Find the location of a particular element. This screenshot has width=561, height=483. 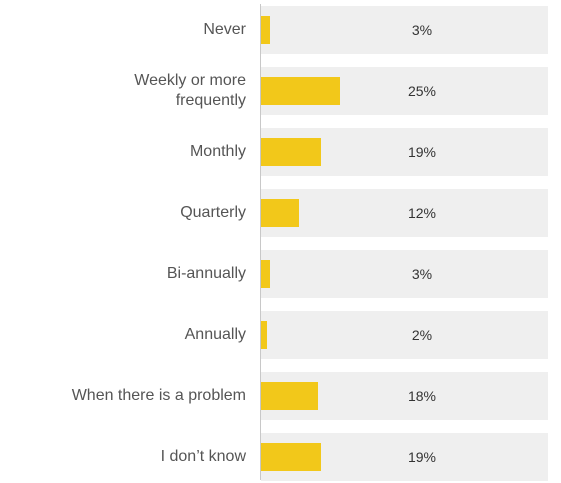

value-label: 25% is located at coordinates (422, 91).